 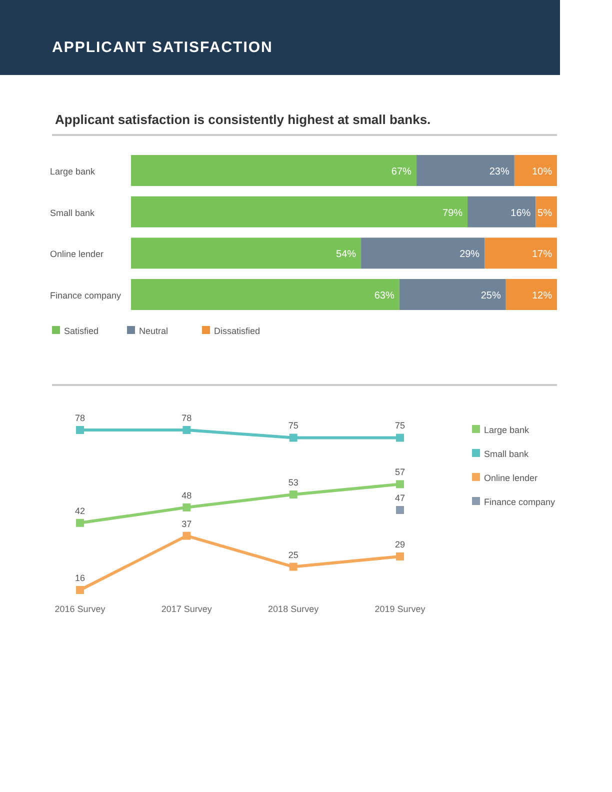 I want to click on legend-label: Finance company, so click(x=520, y=502).